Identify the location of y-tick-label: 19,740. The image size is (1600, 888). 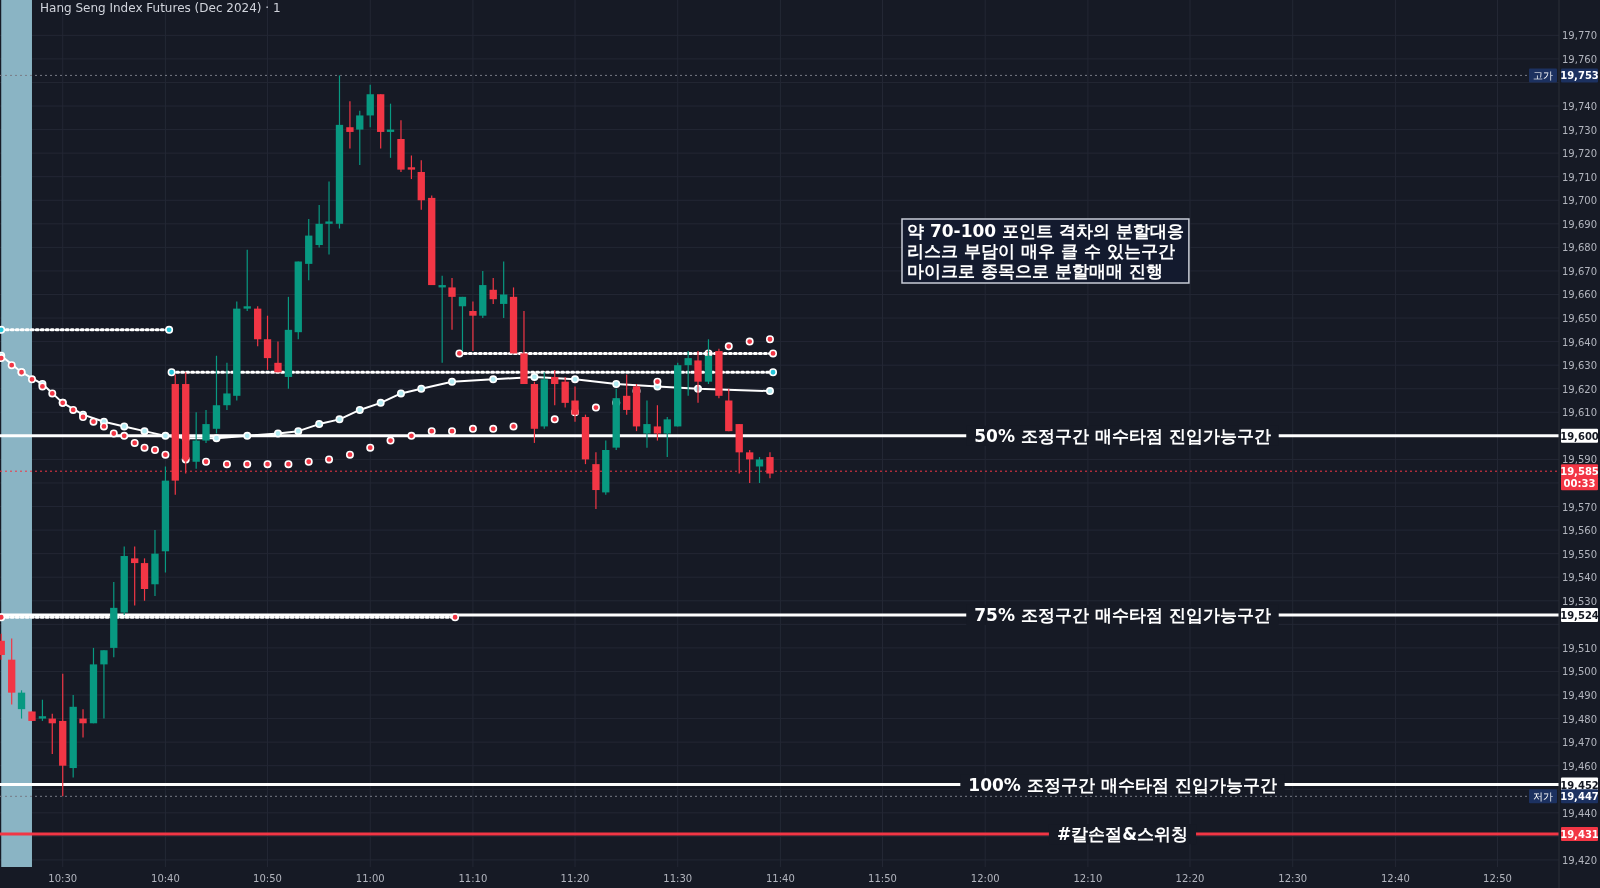
(1579, 107).